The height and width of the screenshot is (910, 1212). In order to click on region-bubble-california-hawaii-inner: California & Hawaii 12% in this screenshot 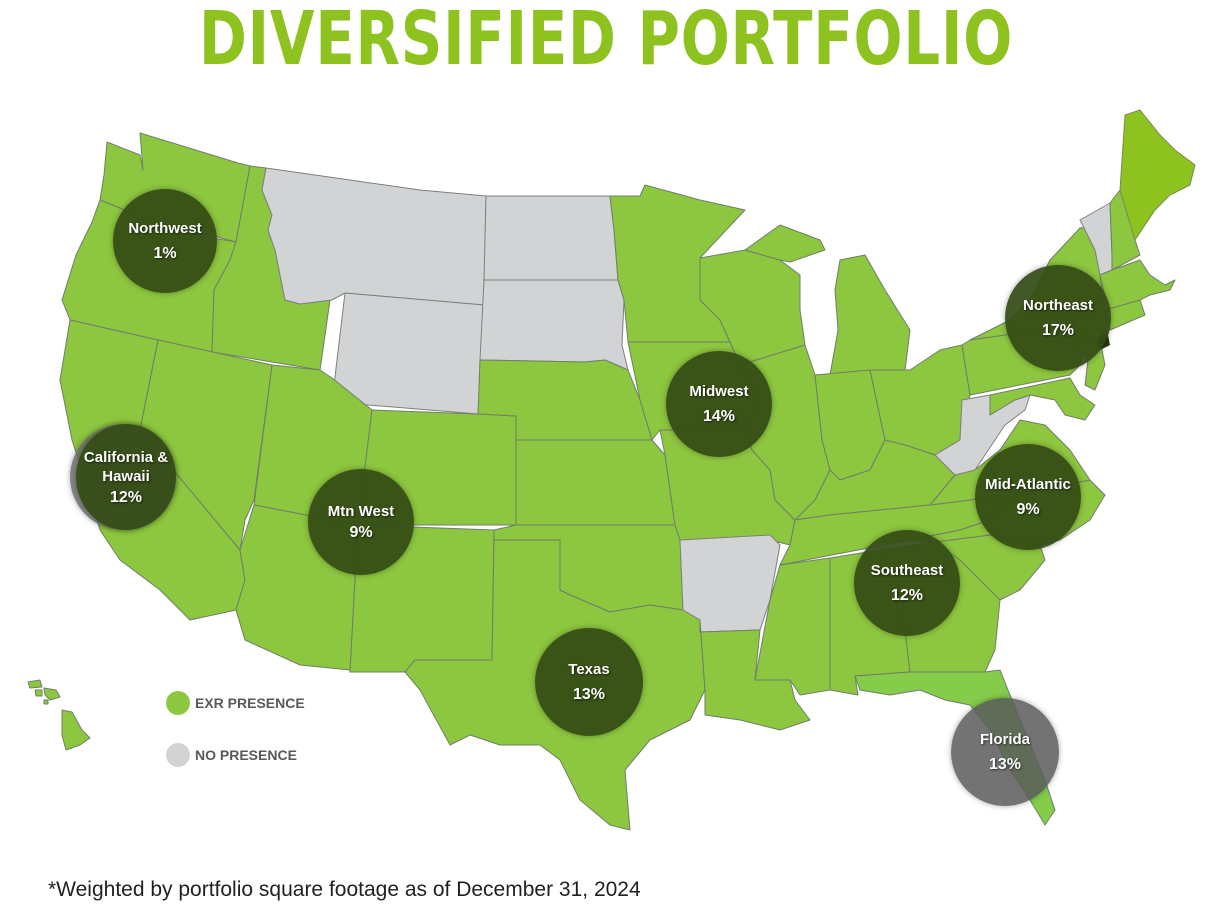, I will do `click(126, 477)`.